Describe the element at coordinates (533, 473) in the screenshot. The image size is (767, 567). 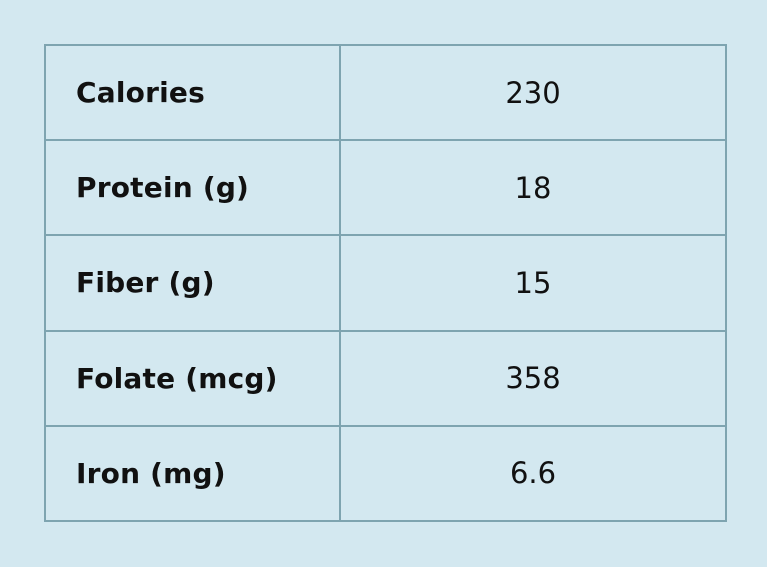
I see `nutrient-value: 6.6` at that location.